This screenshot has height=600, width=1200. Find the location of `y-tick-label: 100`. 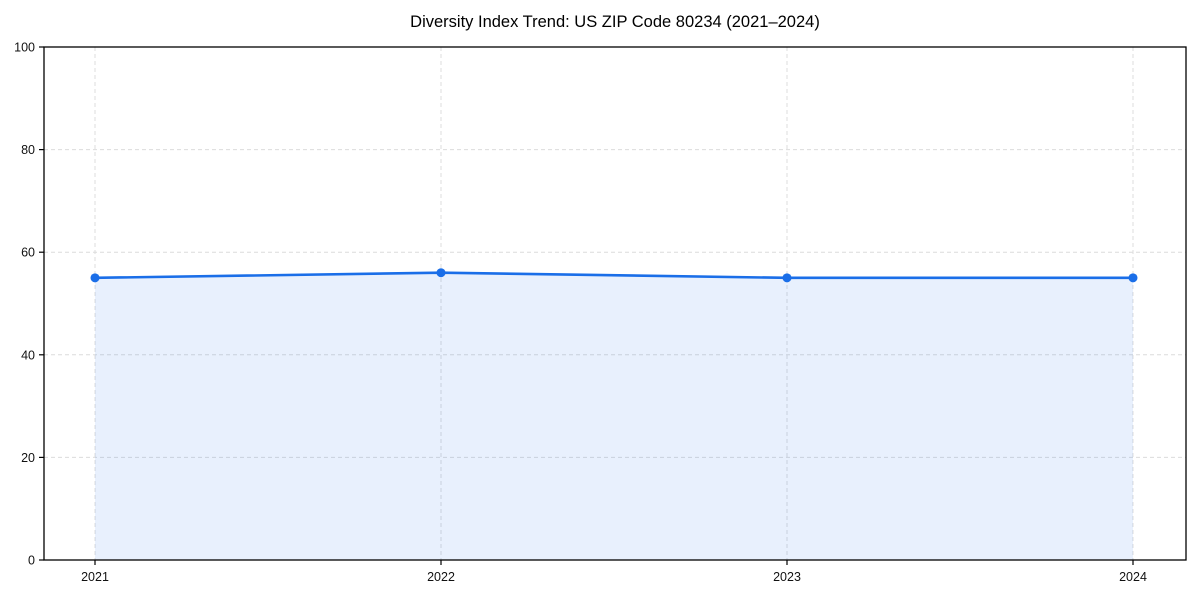

y-tick-label: 100 is located at coordinates (24, 48).